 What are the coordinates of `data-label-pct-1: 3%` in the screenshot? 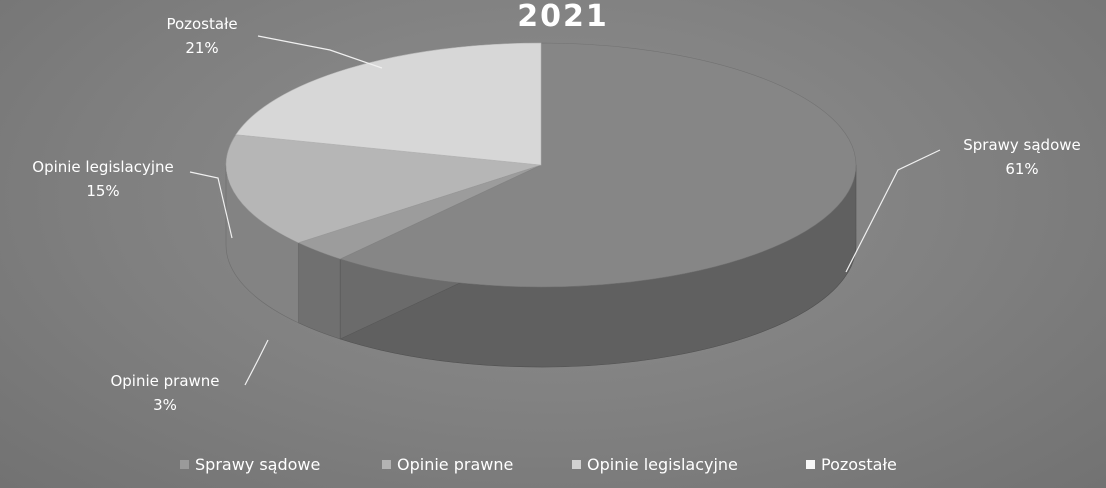 It's located at (165, 405).